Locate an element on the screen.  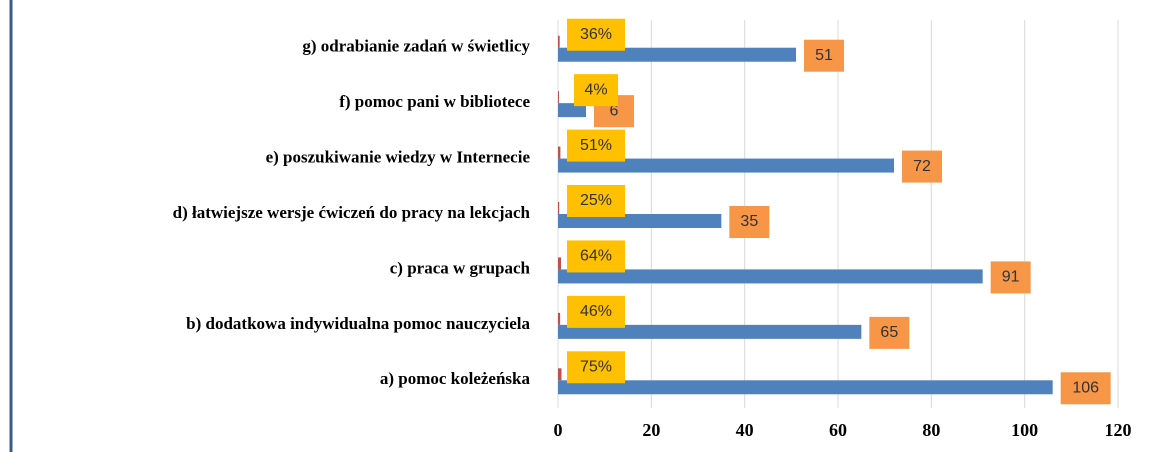
x-tick-label: 20 is located at coordinates (651, 430).